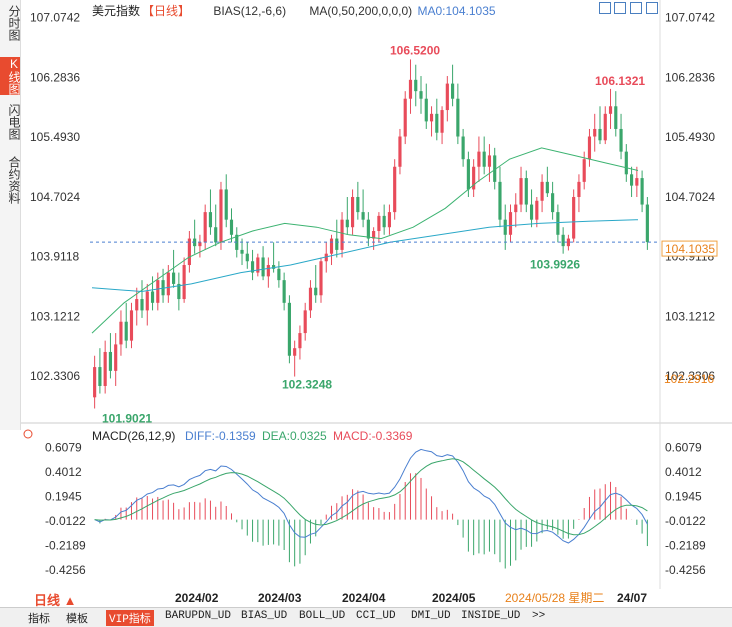 The width and height of the screenshot is (732, 627). What do you see at coordinates (365, 256) in the screenshot?
I see `ma200-line` at bounding box center [365, 256].